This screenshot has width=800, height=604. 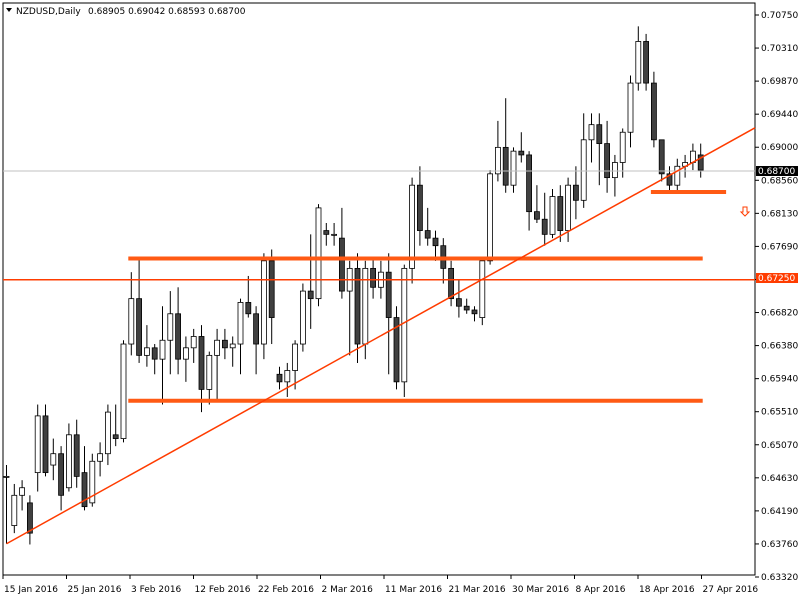 I want to click on current-price-label: 0.68700, so click(x=777, y=171).